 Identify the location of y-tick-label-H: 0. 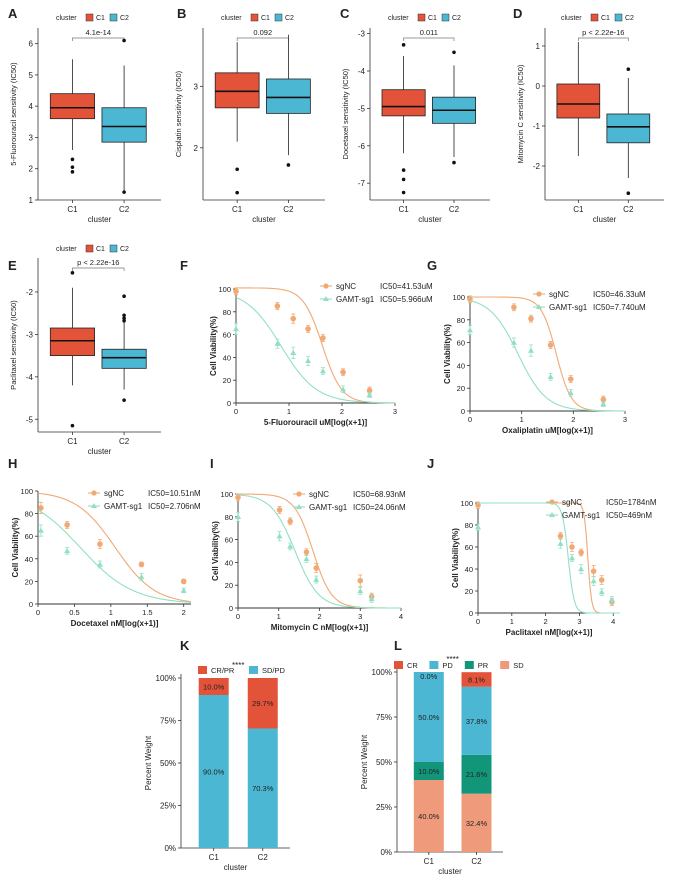
(31, 604).